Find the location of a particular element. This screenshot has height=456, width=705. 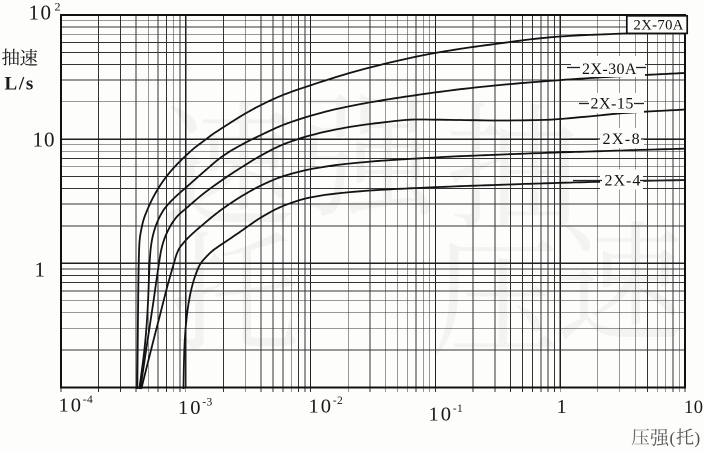

svg-text: 2X-15 is located at coordinates (612, 104).